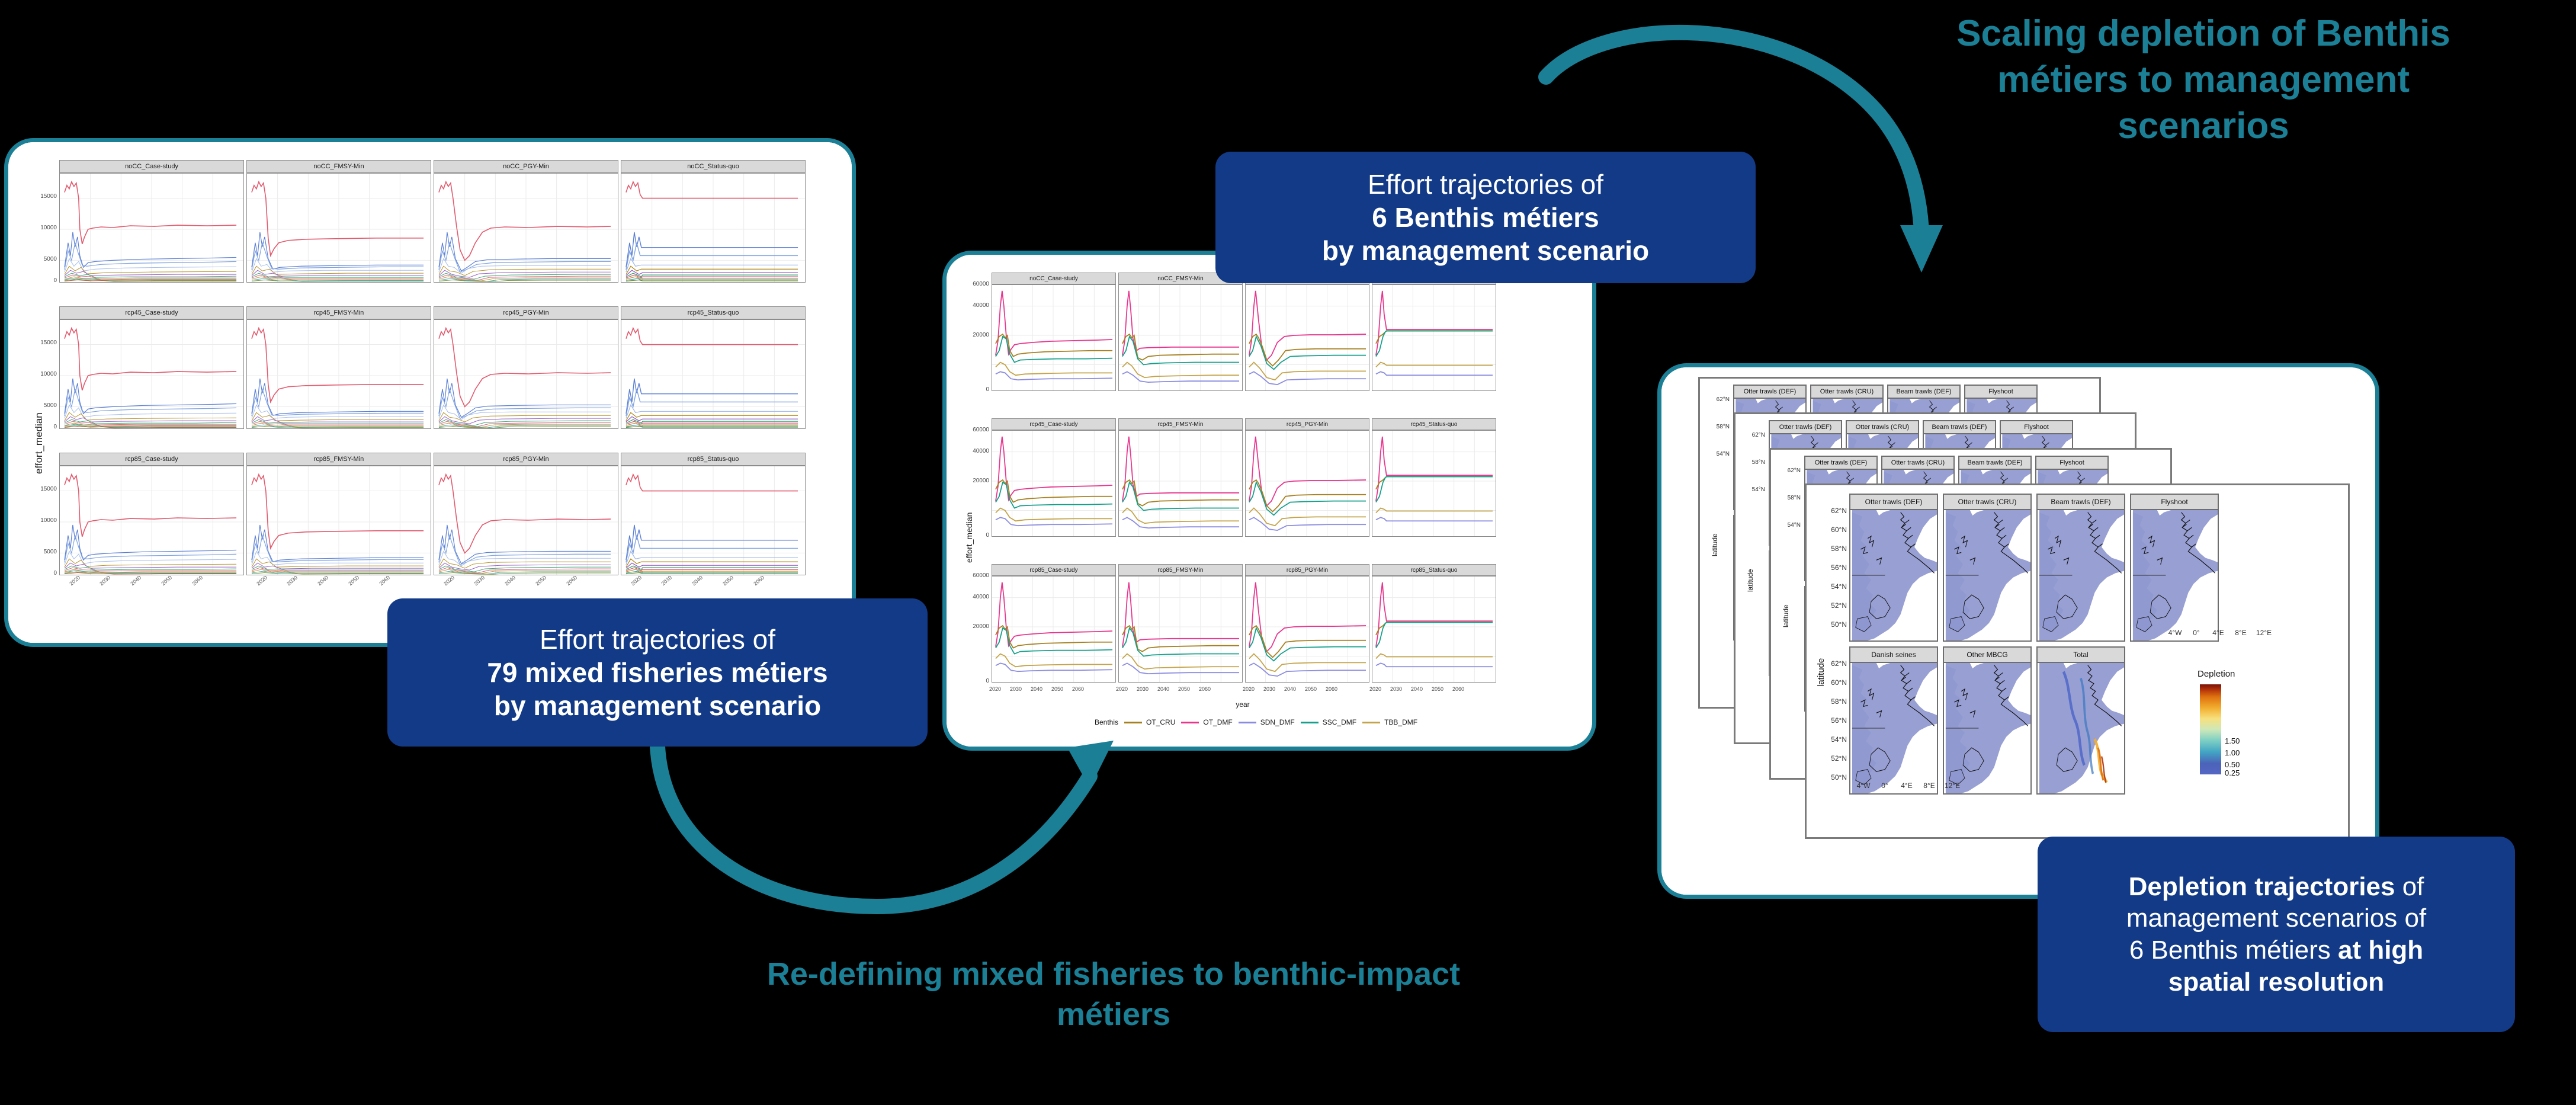 This screenshot has height=1105, width=2576. I want to click on legend-label-ot-cru: OT_CRU, so click(1161, 722).